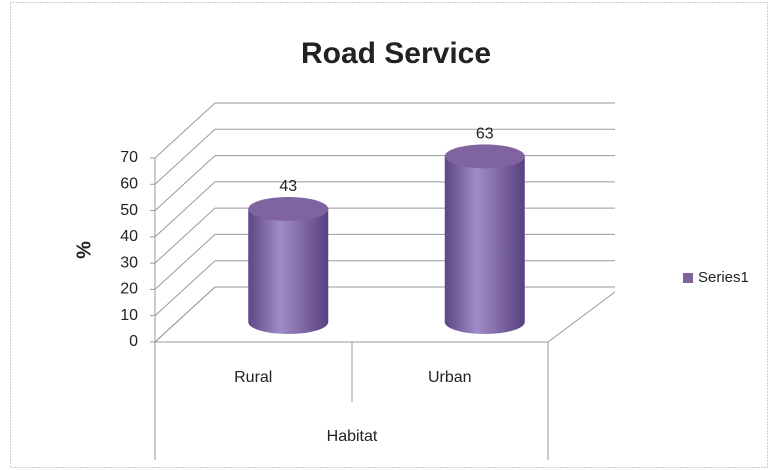  What do you see at coordinates (129, 289) in the screenshot?
I see `y-tick-label: 20` at bounding box center [129, 289].